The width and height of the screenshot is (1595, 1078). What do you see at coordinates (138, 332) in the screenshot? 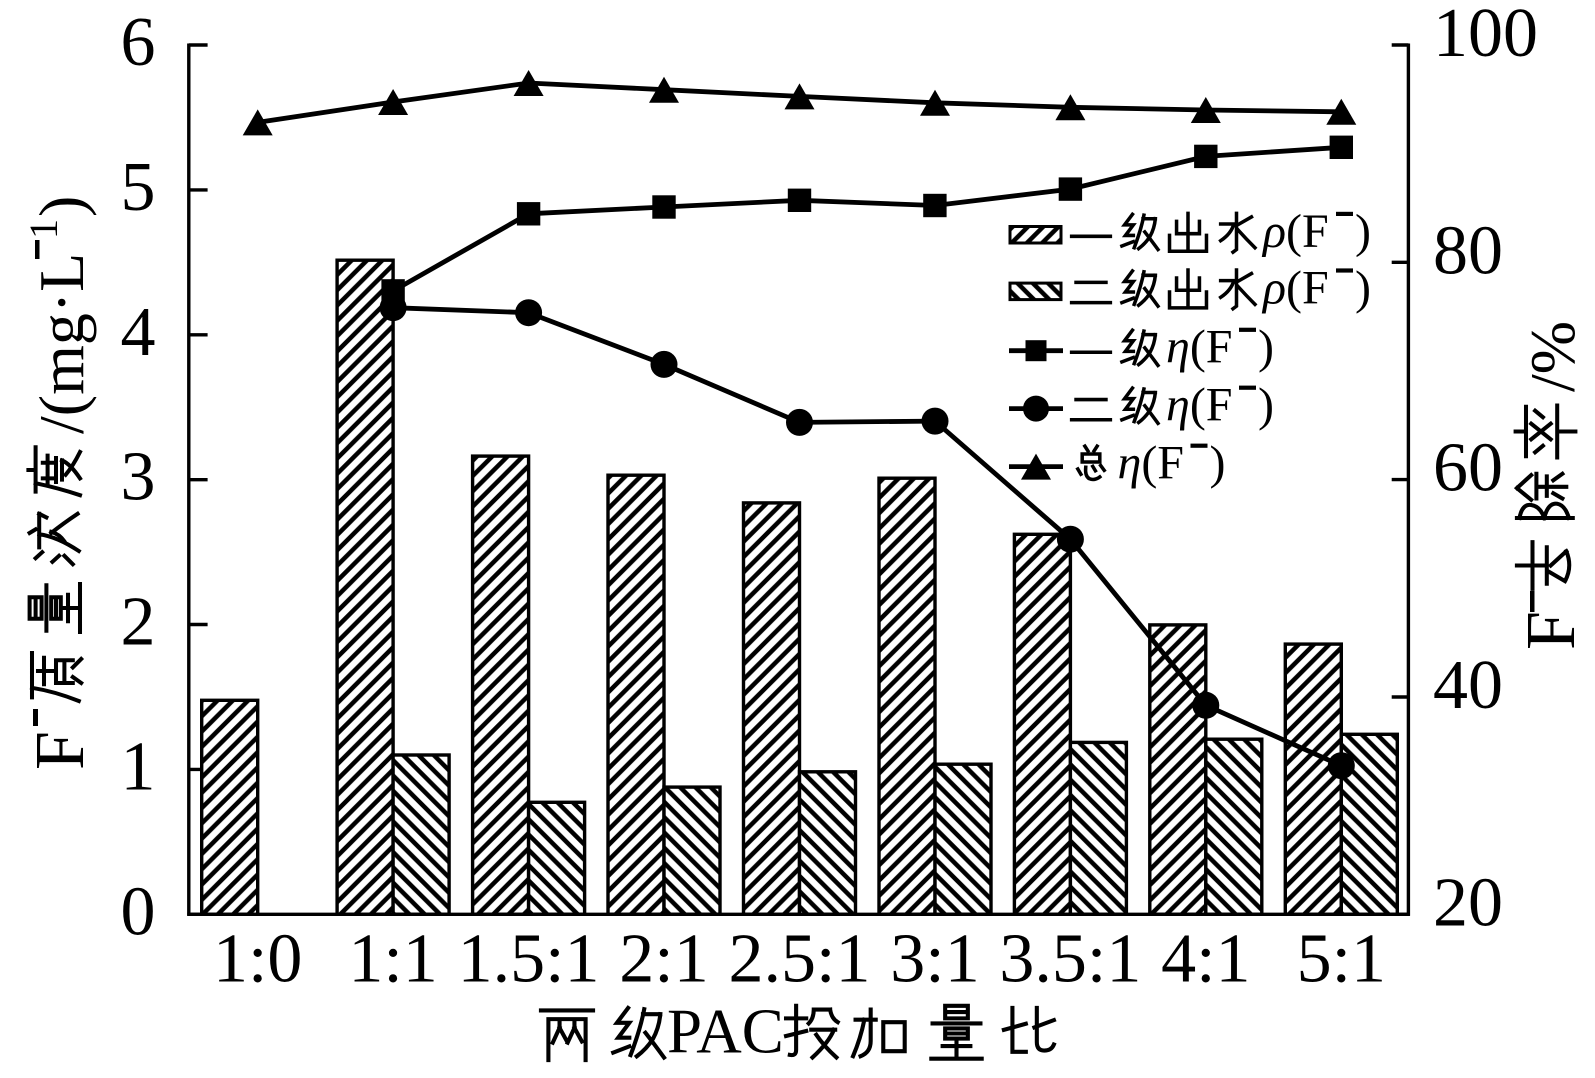
I see `svg-text: 4` at bounding box center [138, 332].